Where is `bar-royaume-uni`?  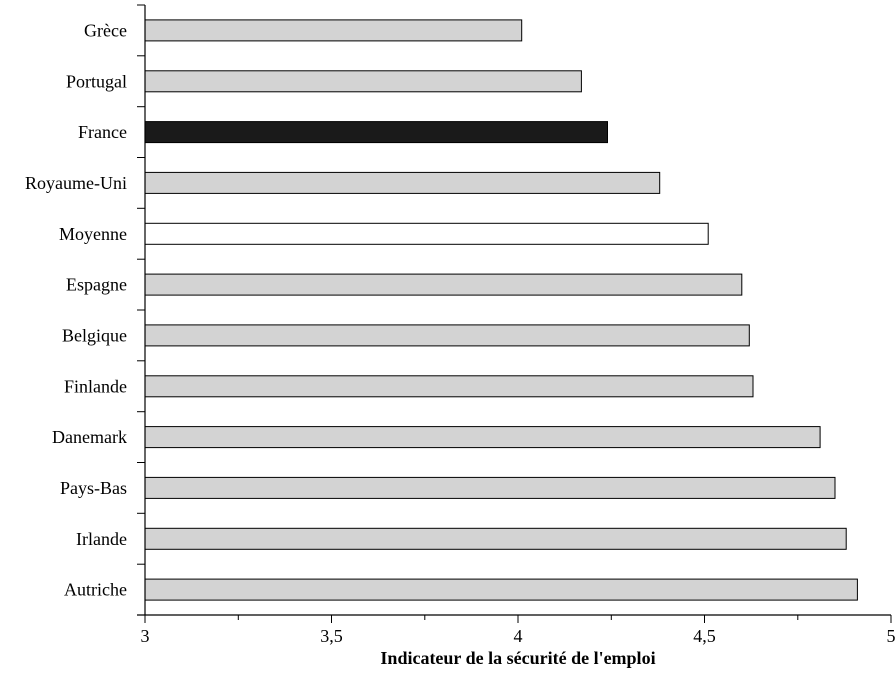
bar-royaume-uni is located at coordinates (402, 182).